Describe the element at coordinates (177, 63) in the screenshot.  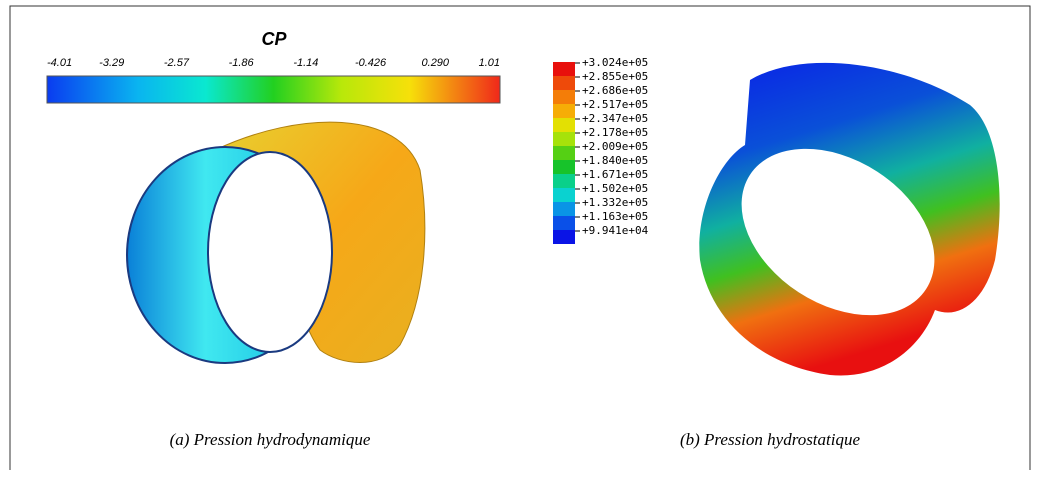
I see `colorbar-tick-label: -2.57` at that location.